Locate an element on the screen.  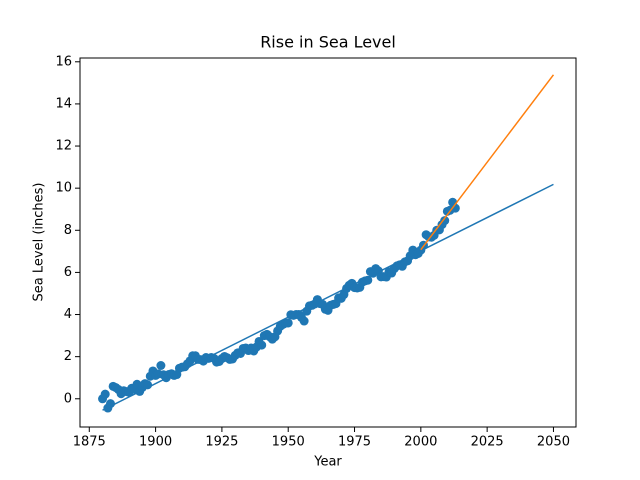
y-tick-label: 4 is located at coordinates (68, 314).